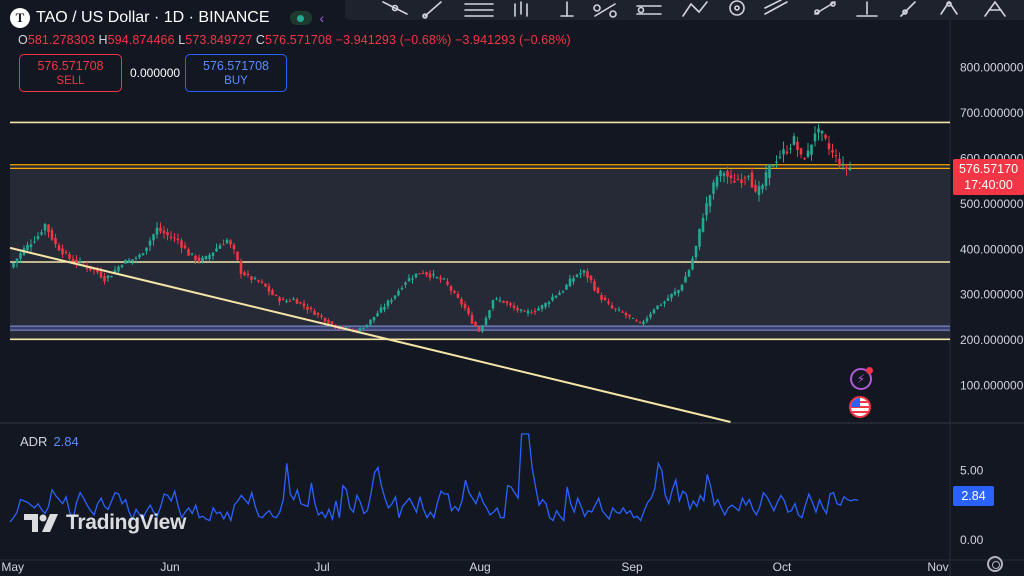 This screenshot has height=576, width=1024. I want to click on settings-icon, so click(995, 564).